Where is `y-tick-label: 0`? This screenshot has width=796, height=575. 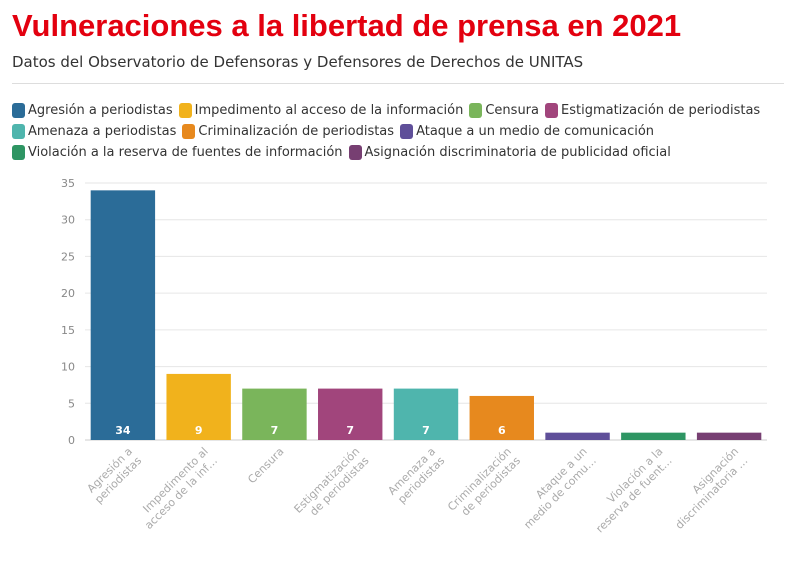
y-tick-label: 0 is located at coordinates (71, 440).